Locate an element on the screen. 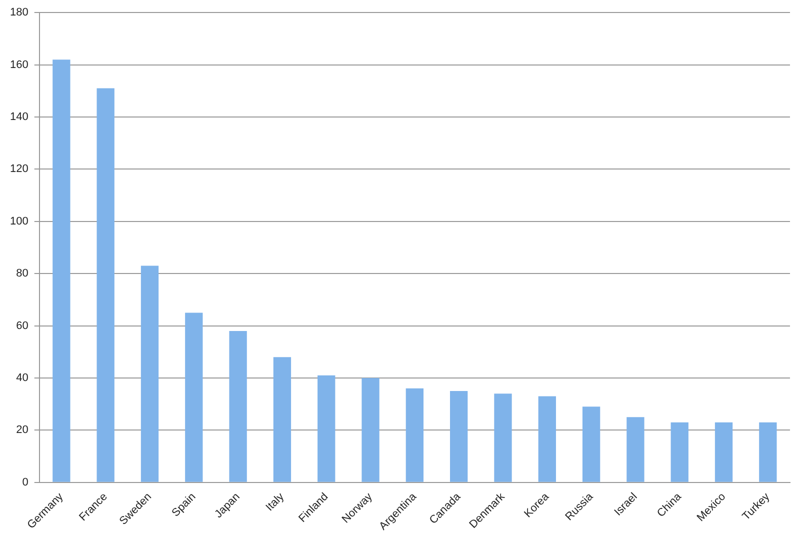  y-tick-label: 120 is located at coordinates (19, 169).